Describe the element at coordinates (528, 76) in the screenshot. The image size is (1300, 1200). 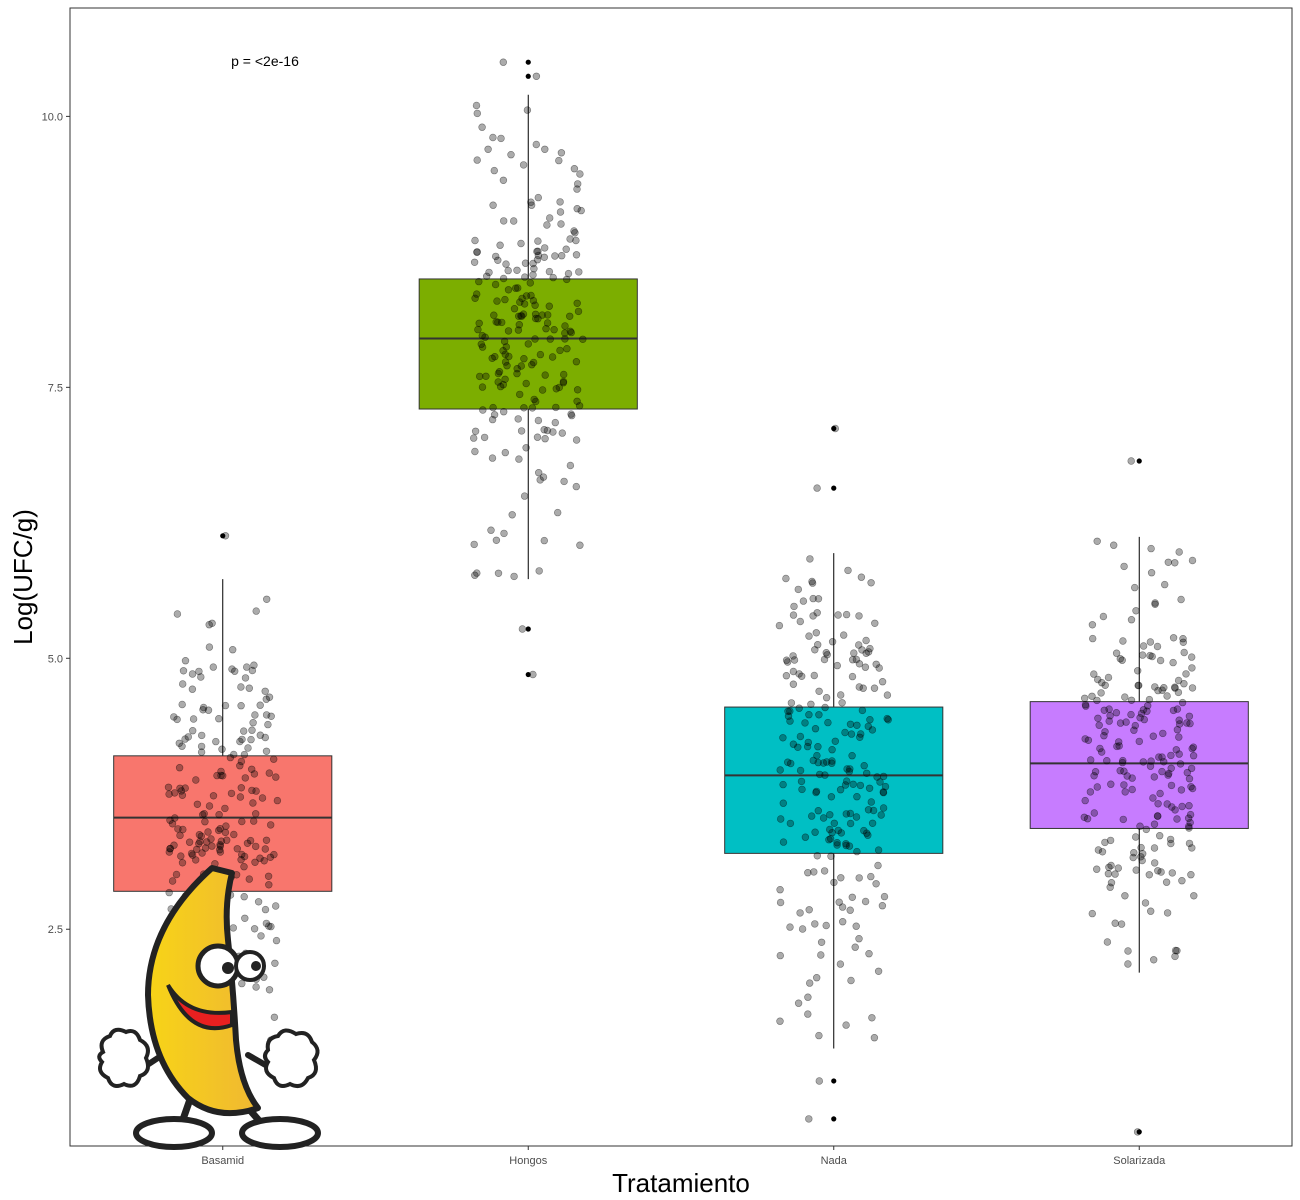
I see `outlier-point` at that location.